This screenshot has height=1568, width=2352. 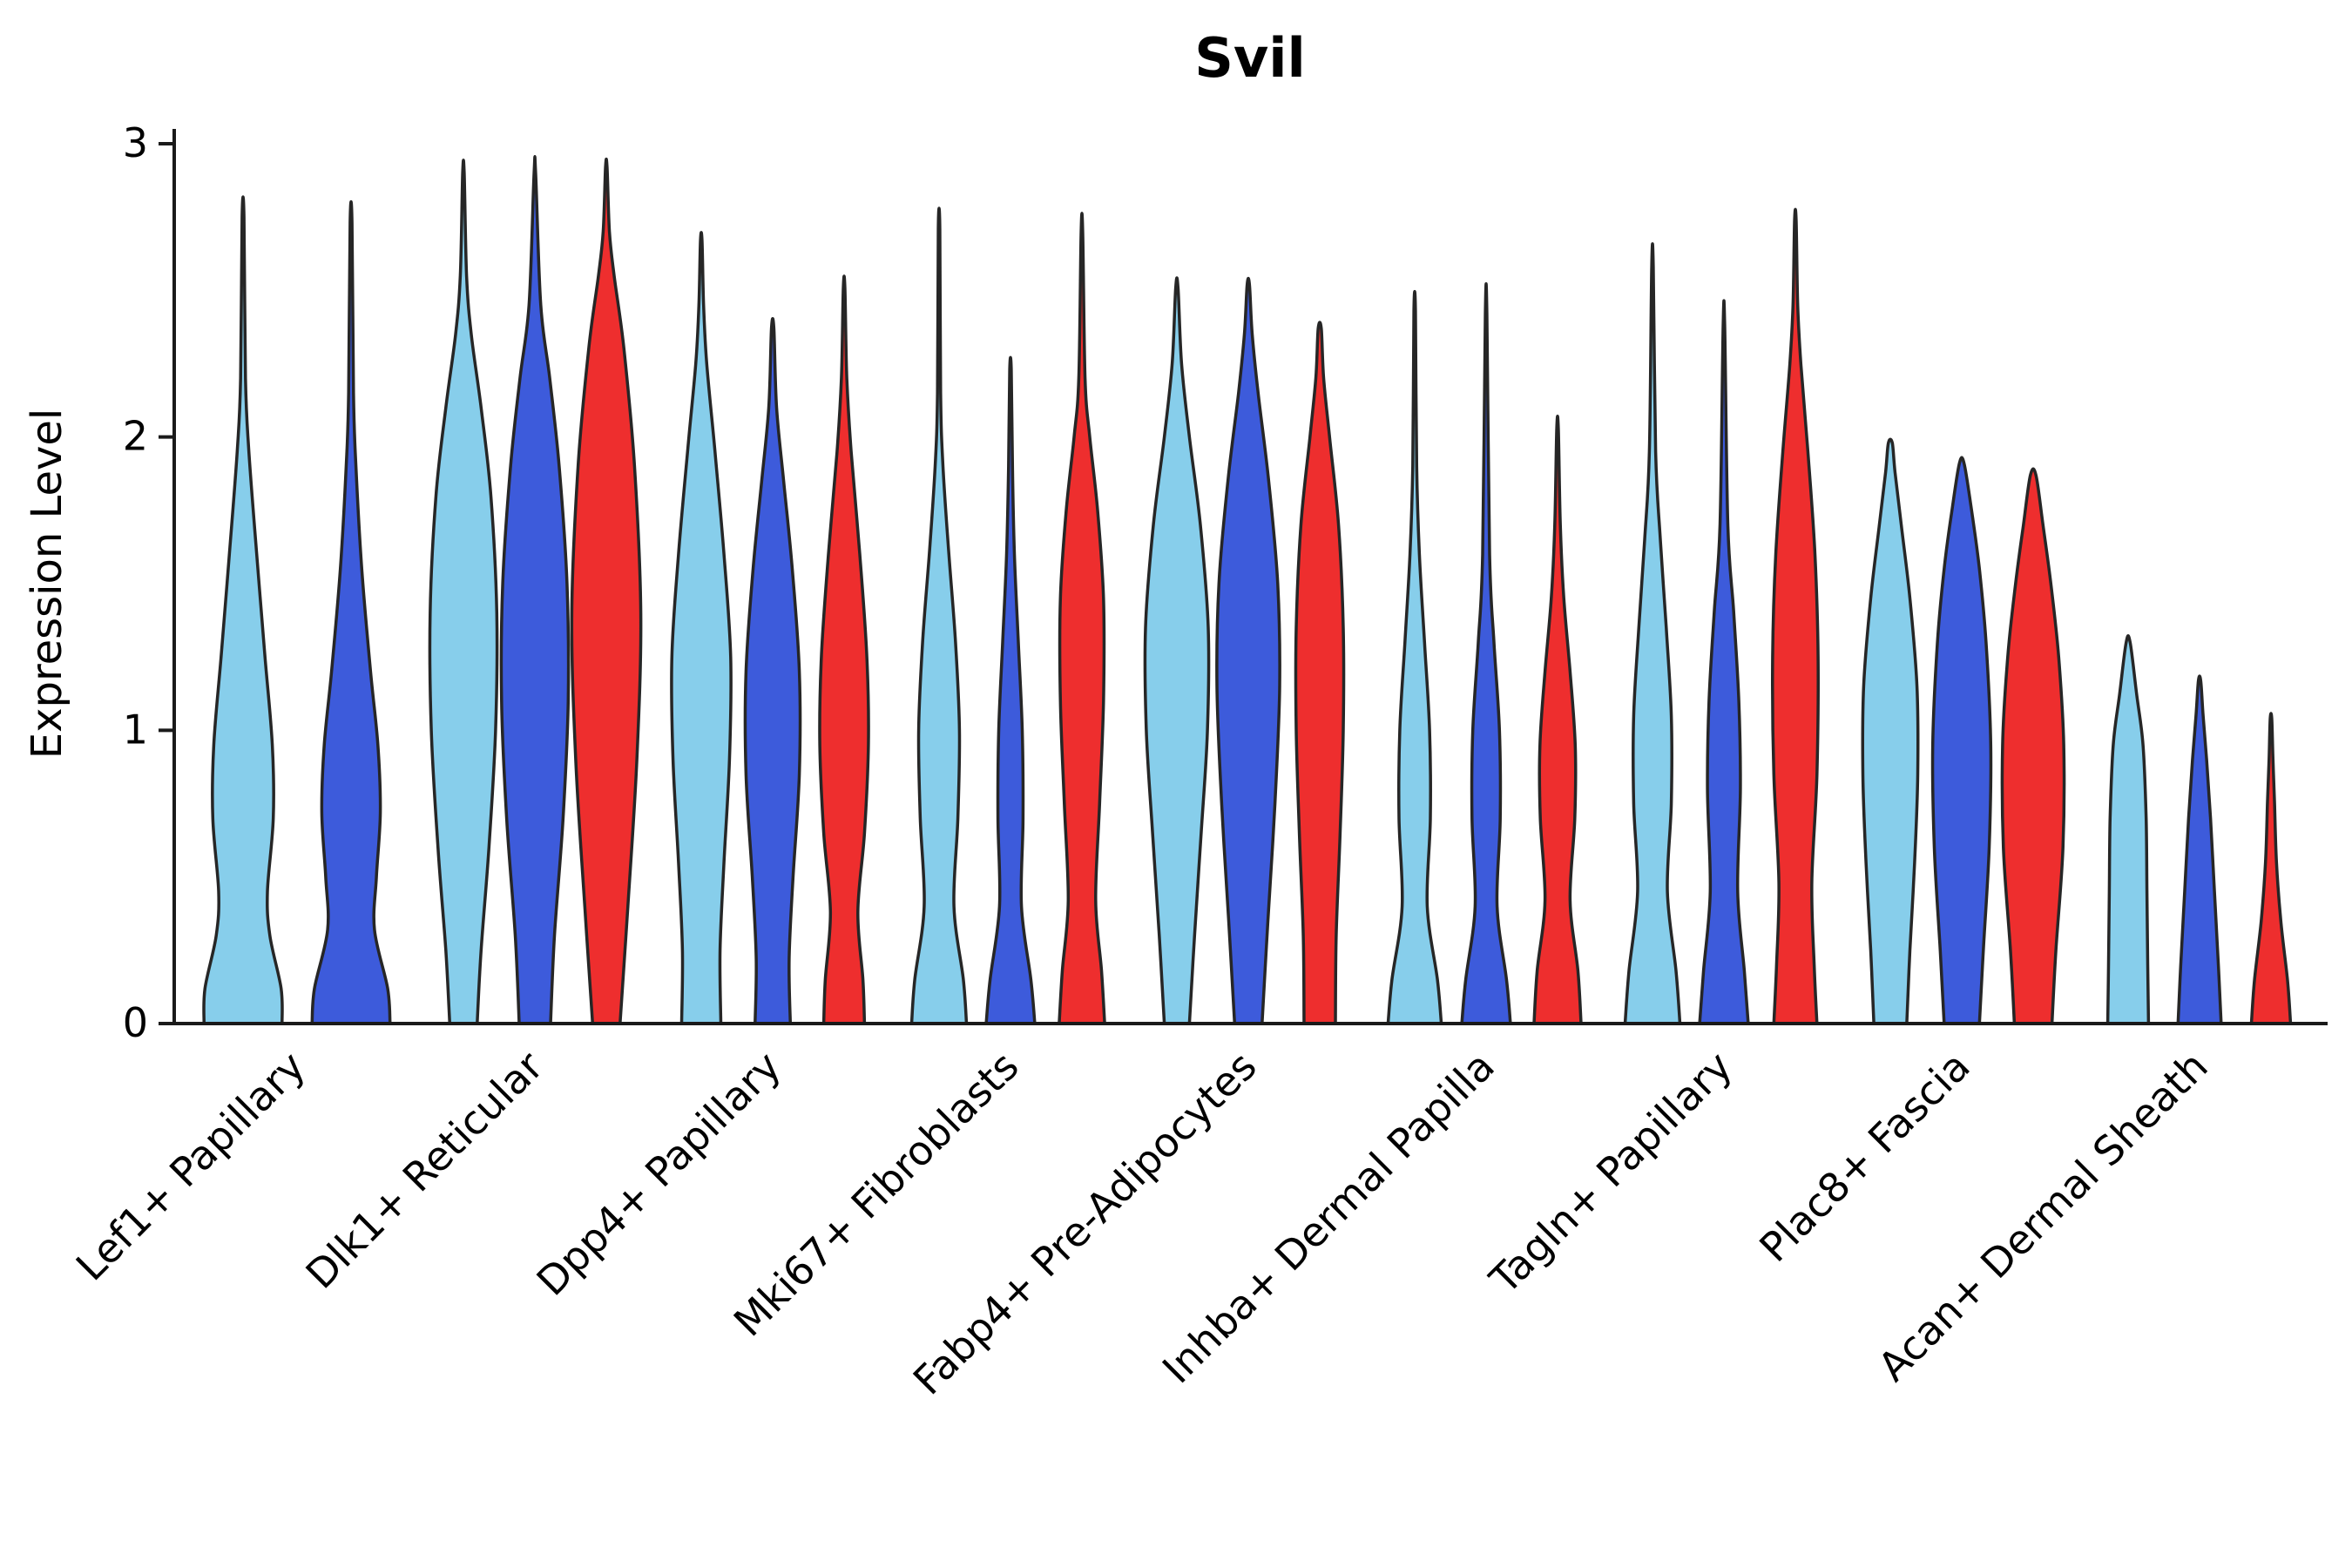 I want to click on violin-lef1-papillary-blue, so click(x=351, y=613).